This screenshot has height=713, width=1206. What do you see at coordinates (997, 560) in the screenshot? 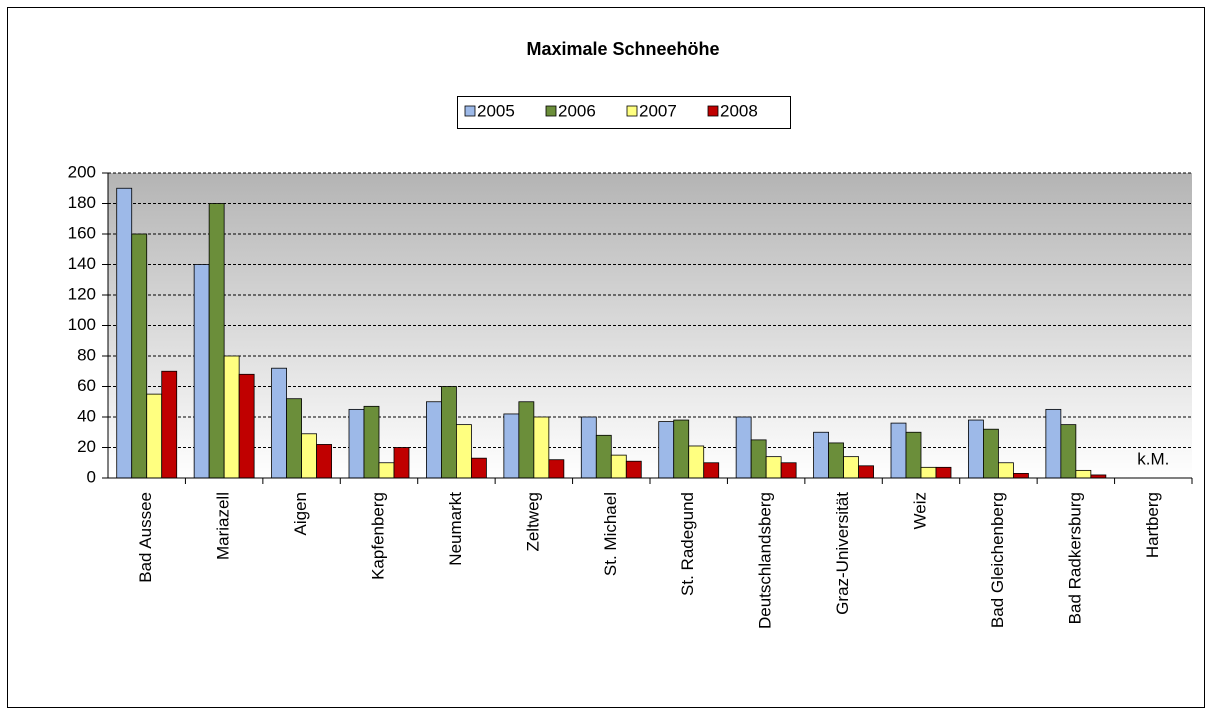
I see `x-tick-label: Bad Gleichenberg` at bounding box center [997, 560].